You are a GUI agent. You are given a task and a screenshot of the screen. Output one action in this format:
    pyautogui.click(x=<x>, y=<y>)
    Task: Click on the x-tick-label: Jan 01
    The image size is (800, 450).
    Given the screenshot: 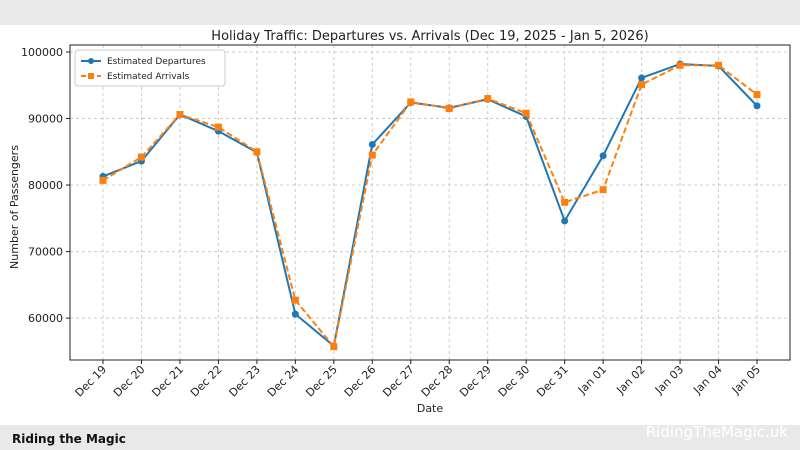 What is the action you would take?
    pyautogui.click(x=592, y=380)
    